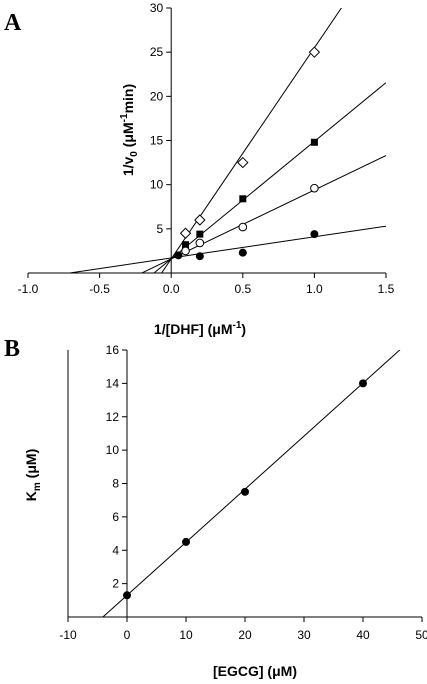 This screenshot has width=427, height=684. Describe the element at coordinates (157, 141) in the screenshot. I see `y-tick-label-a: 15` at that location.